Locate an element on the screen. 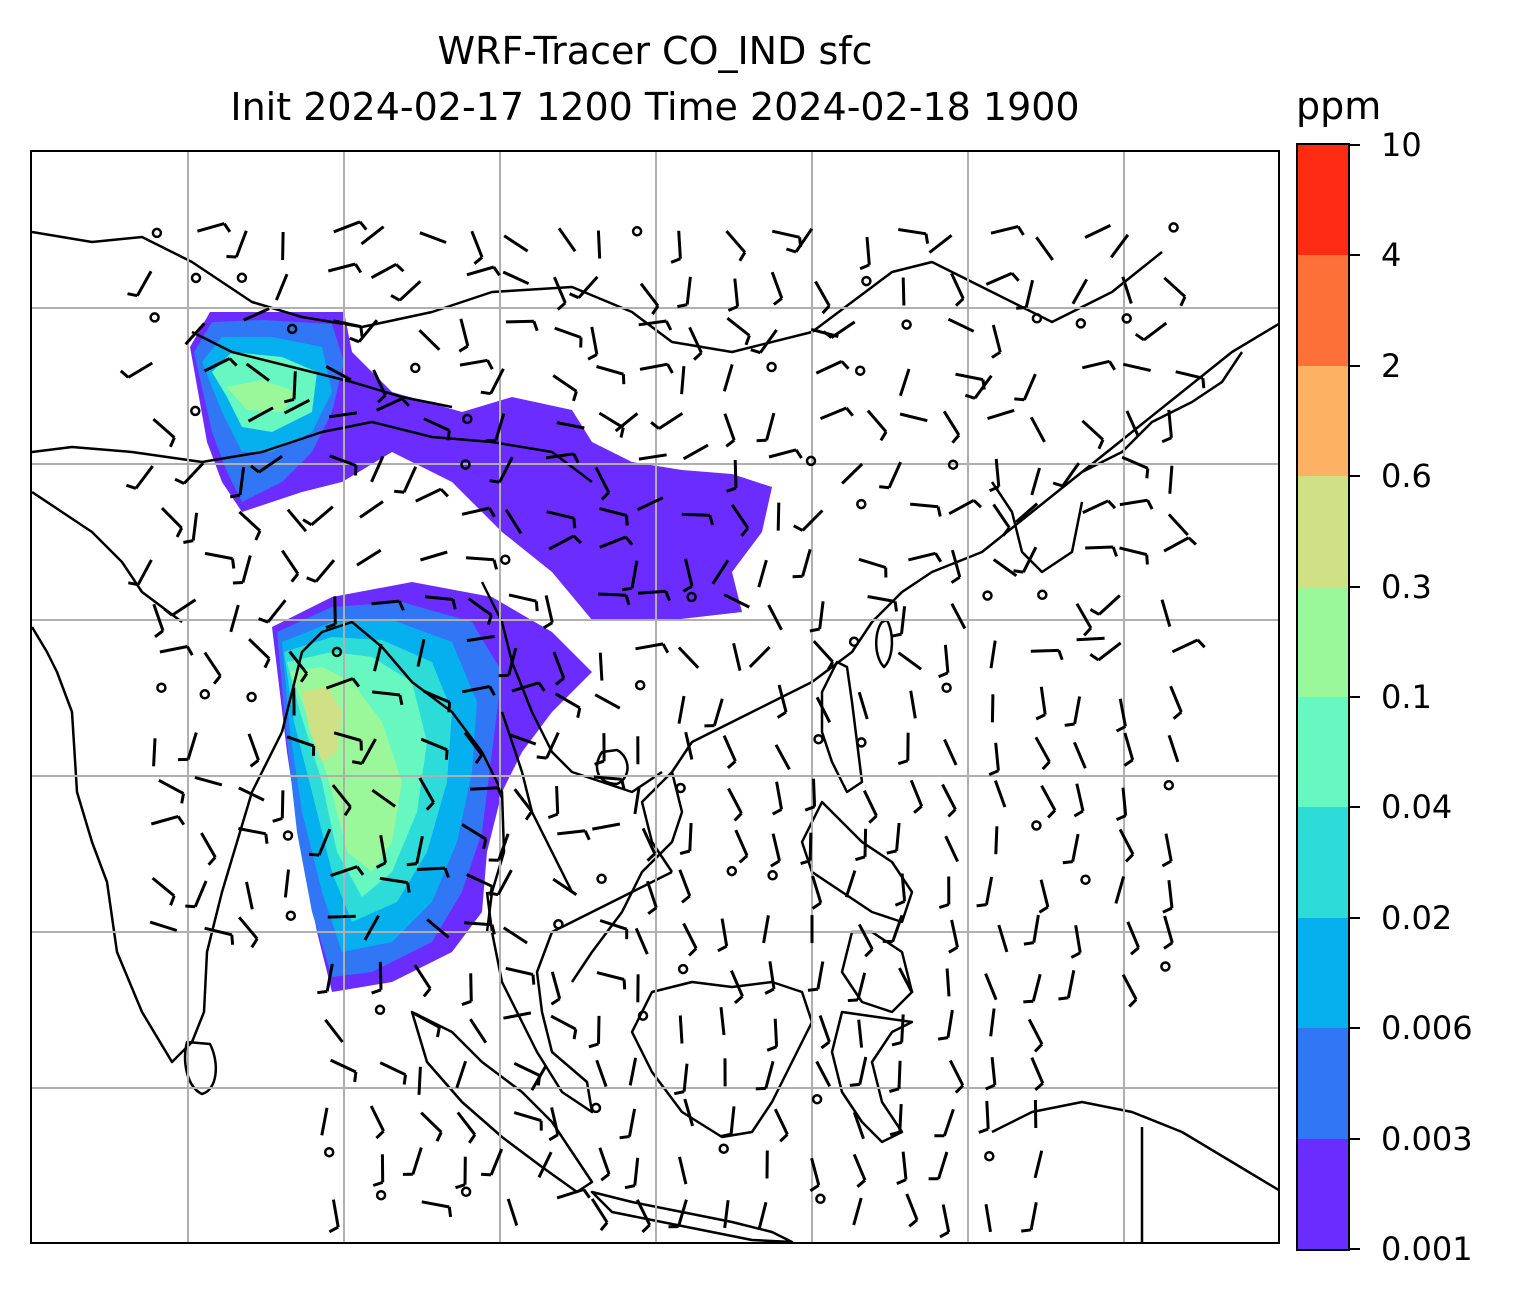  coastline-vietnam is located at coordinates (627, 877).